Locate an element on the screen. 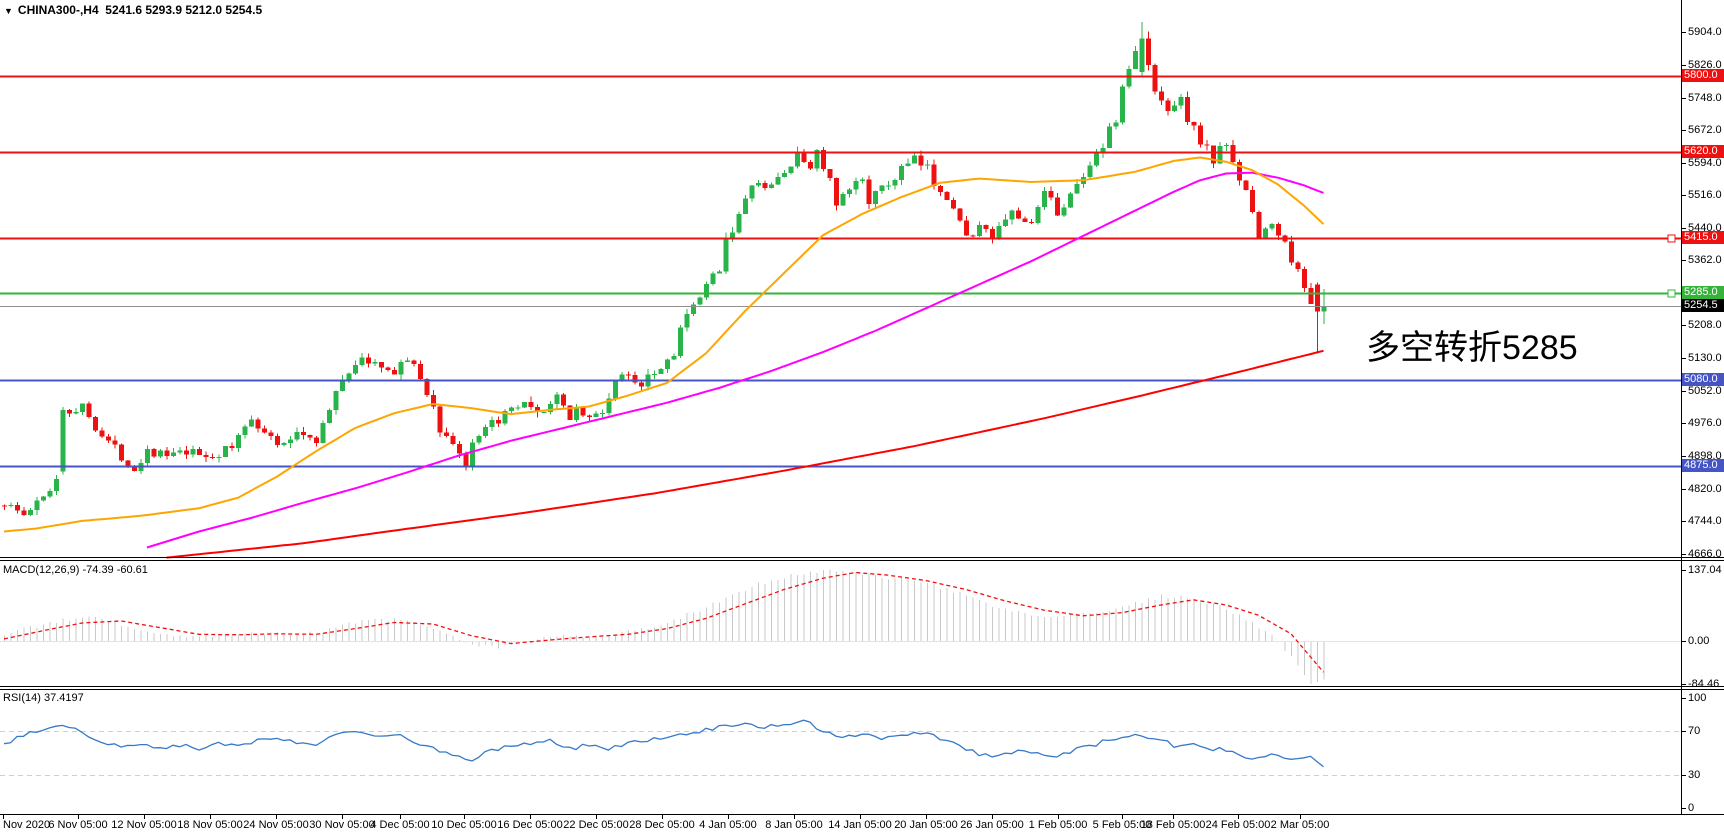 This screenshot has height=836, width=1724. price-badge-current-price: 5254.5 is located at coordinates (1703, 305).